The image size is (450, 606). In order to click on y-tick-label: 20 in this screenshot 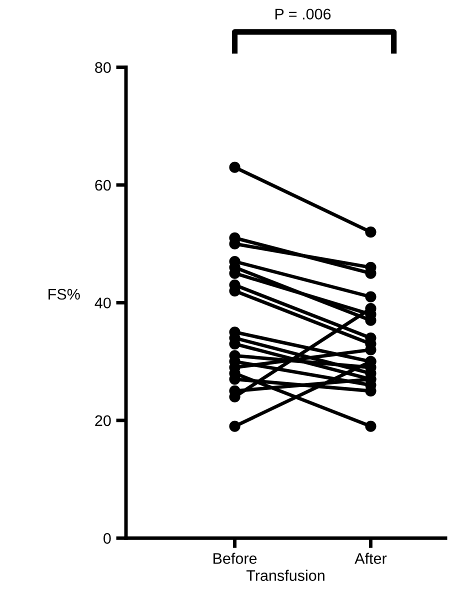, I will do `click(103, 420)`.